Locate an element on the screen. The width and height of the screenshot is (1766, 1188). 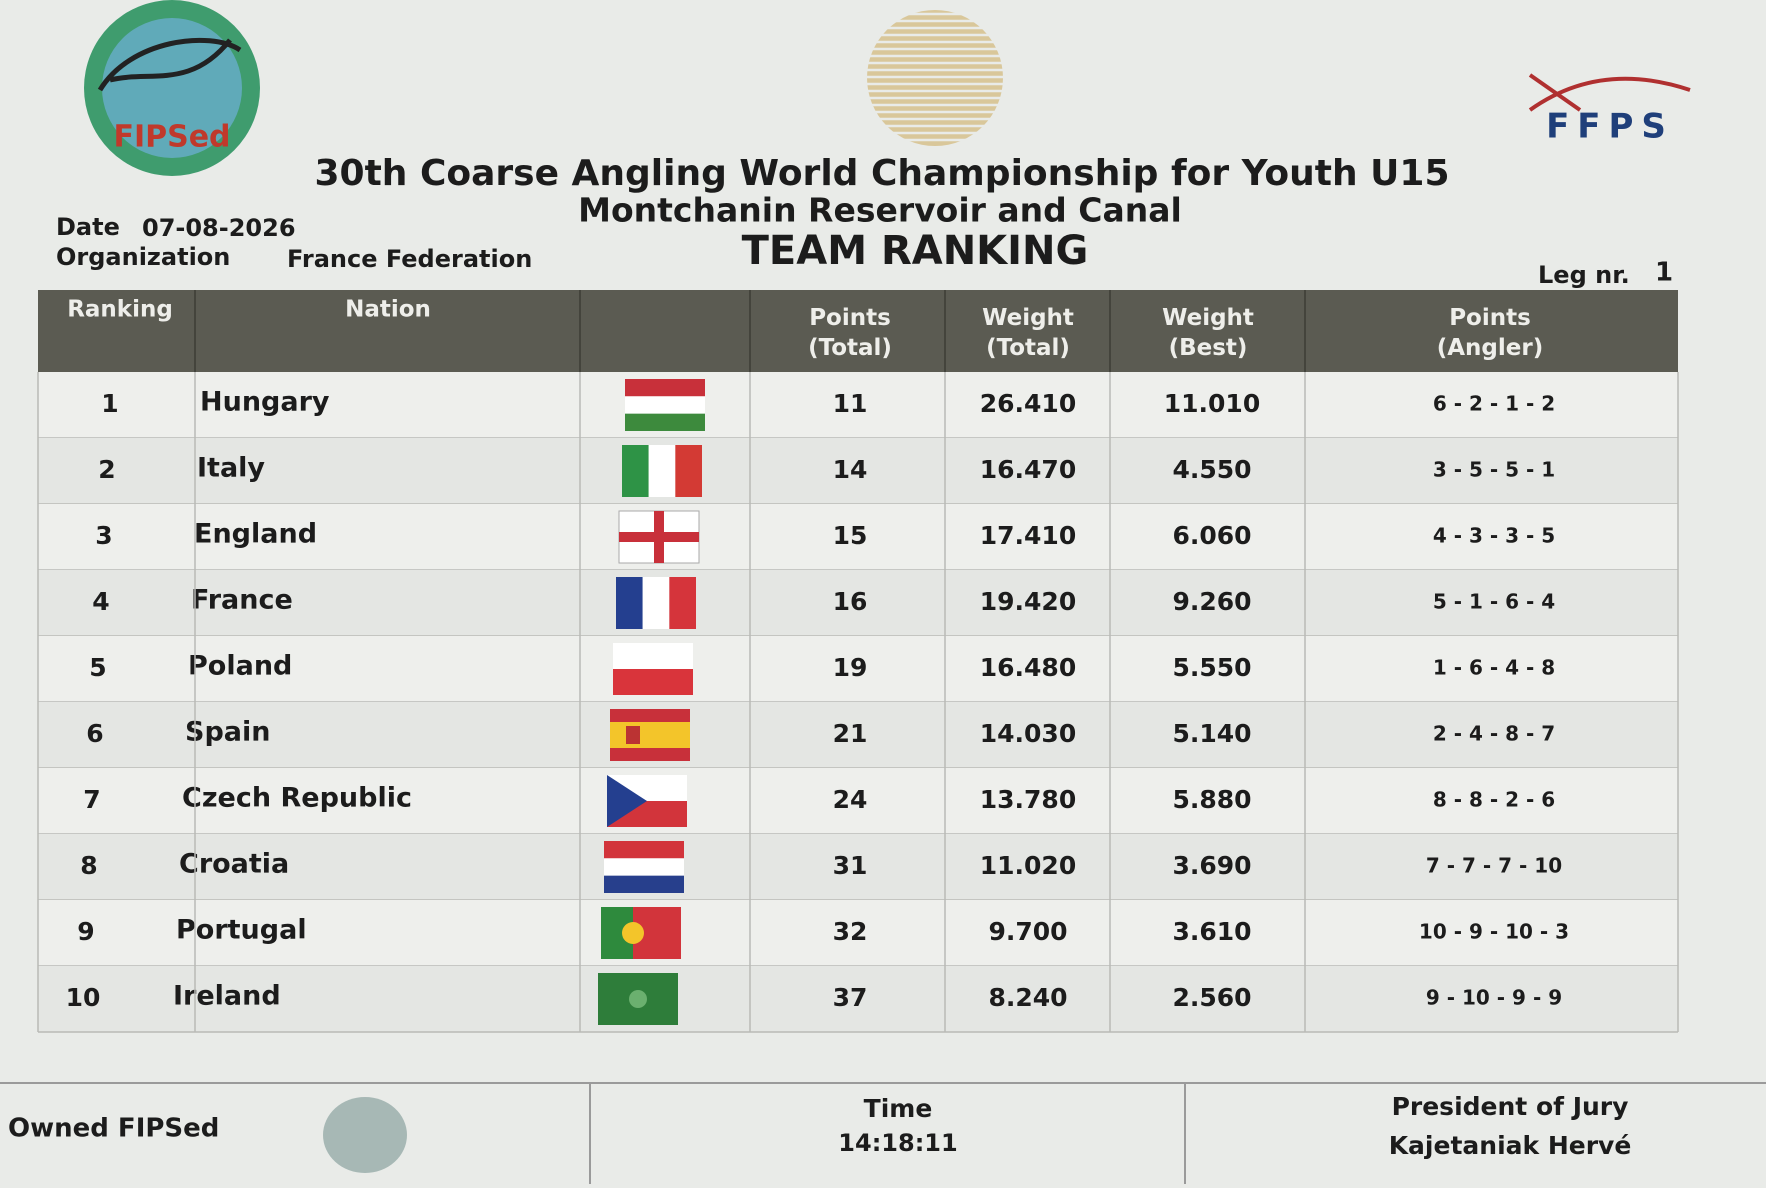
weight-total: 17.410 is located at coordinates (1028, 535).